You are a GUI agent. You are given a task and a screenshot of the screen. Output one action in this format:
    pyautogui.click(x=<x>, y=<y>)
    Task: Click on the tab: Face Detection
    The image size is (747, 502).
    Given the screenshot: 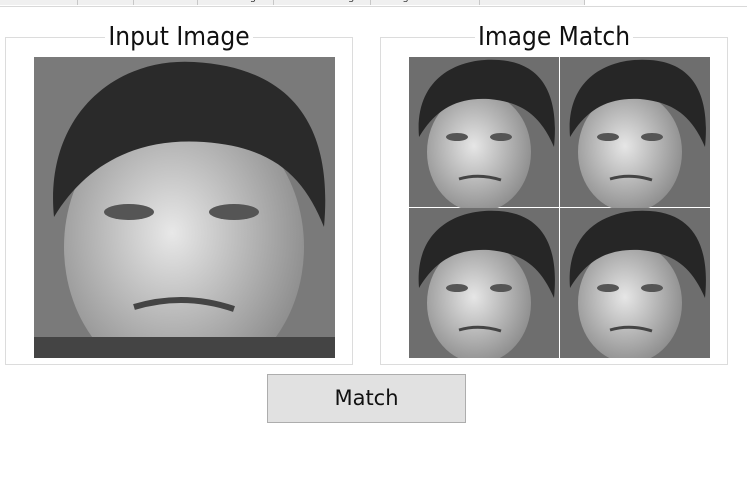 What is the action you would take?
    pyautogui.click(x=532, y=2)
    